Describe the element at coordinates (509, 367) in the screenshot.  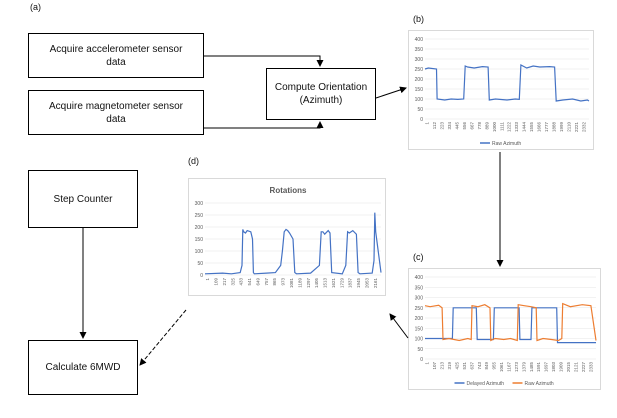
I see `chart-c-x-tick: 1167` at that location.